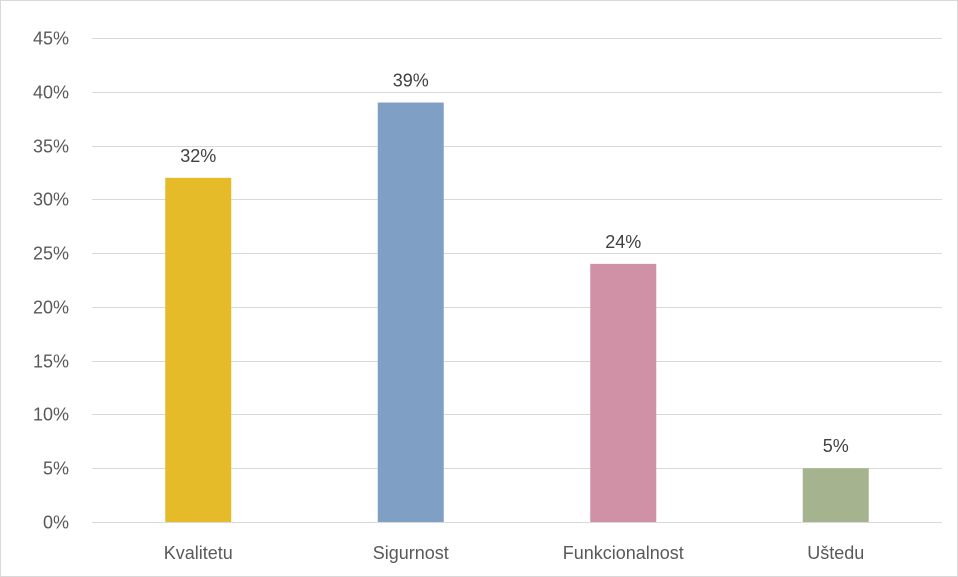 The image size is (958, 577). Describe the element at coordinates (411, 81) in the screenshot. I see `data-label: 39%` at that location.